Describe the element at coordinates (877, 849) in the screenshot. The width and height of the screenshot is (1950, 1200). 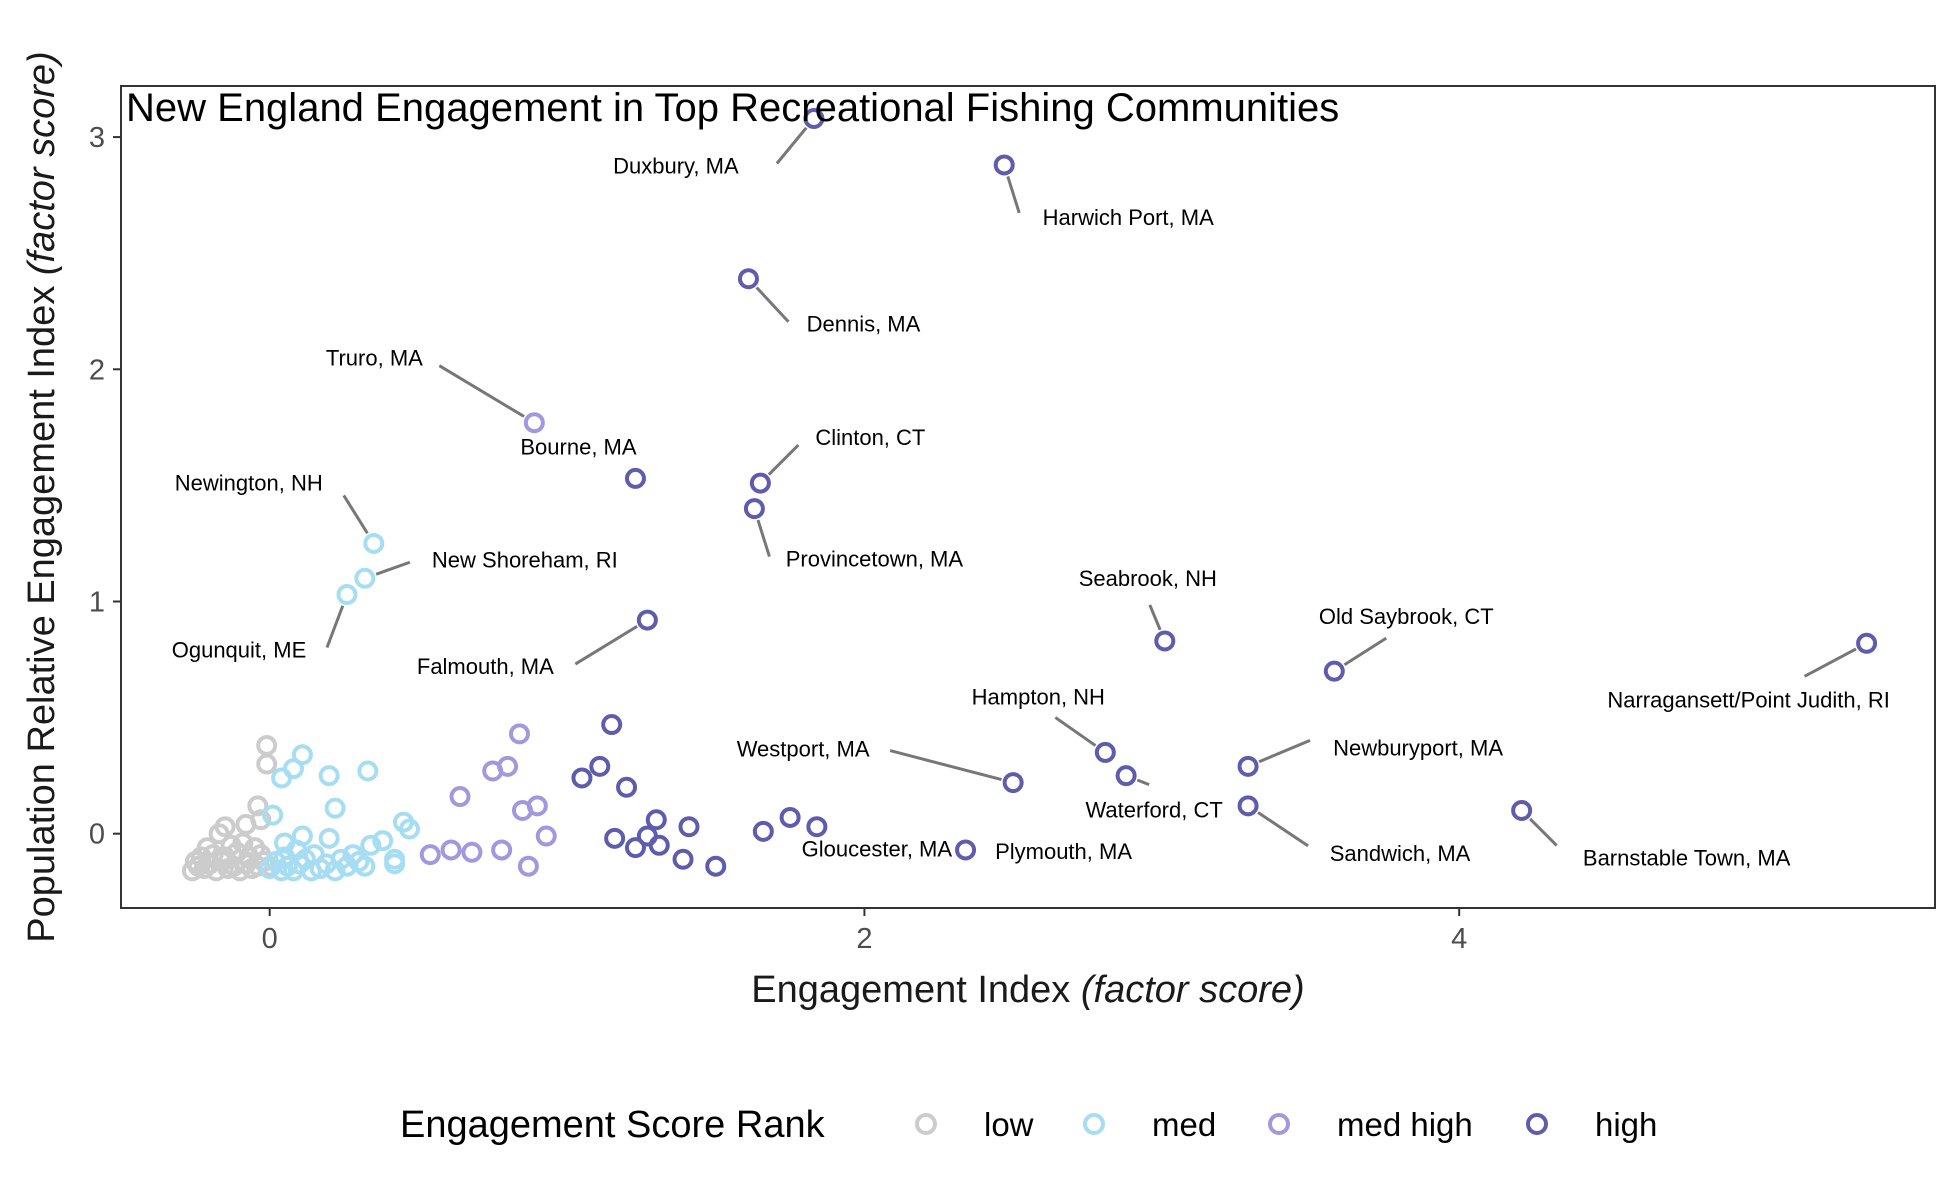
I see `point-label: Gloucester, MA` at that location.